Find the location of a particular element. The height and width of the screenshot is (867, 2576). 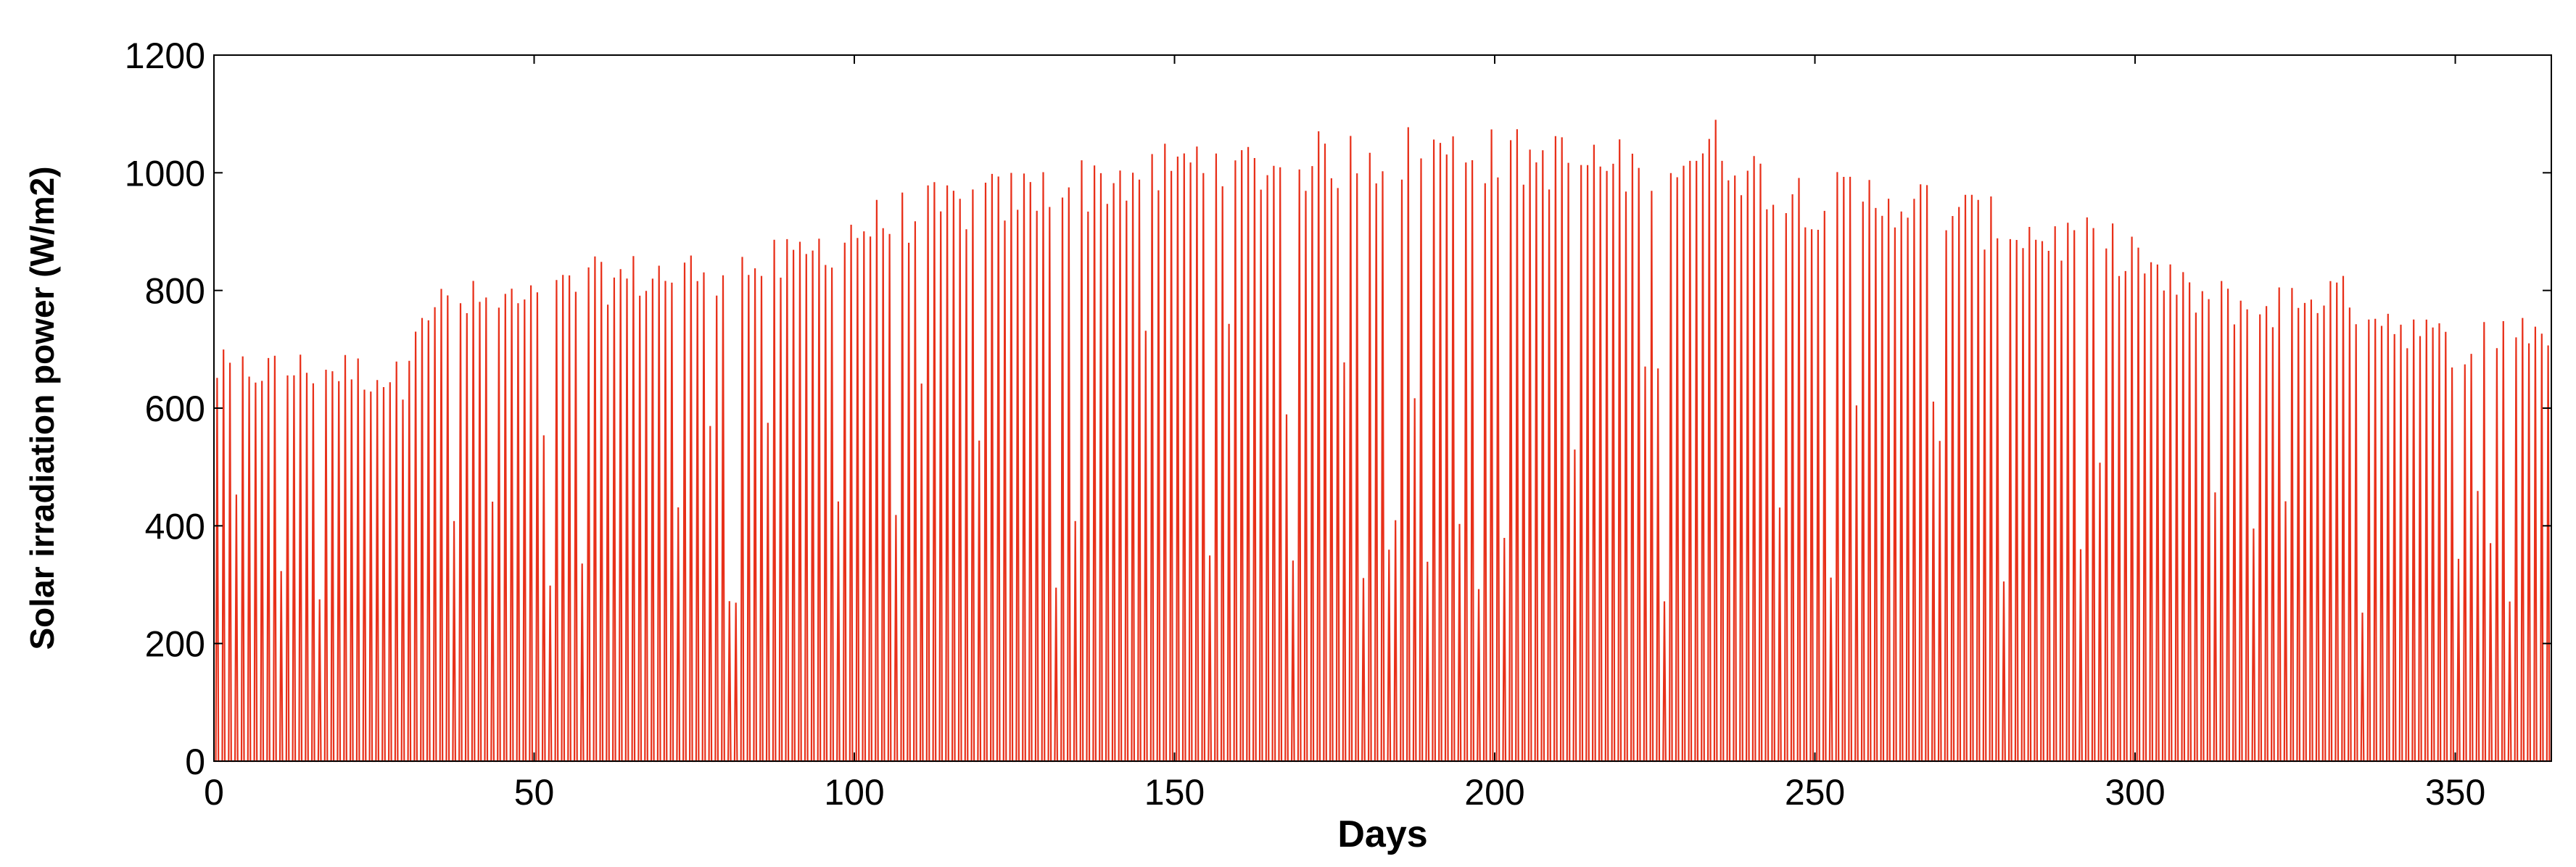

y-tick-label: 0 is located at coordinates (195, 762).